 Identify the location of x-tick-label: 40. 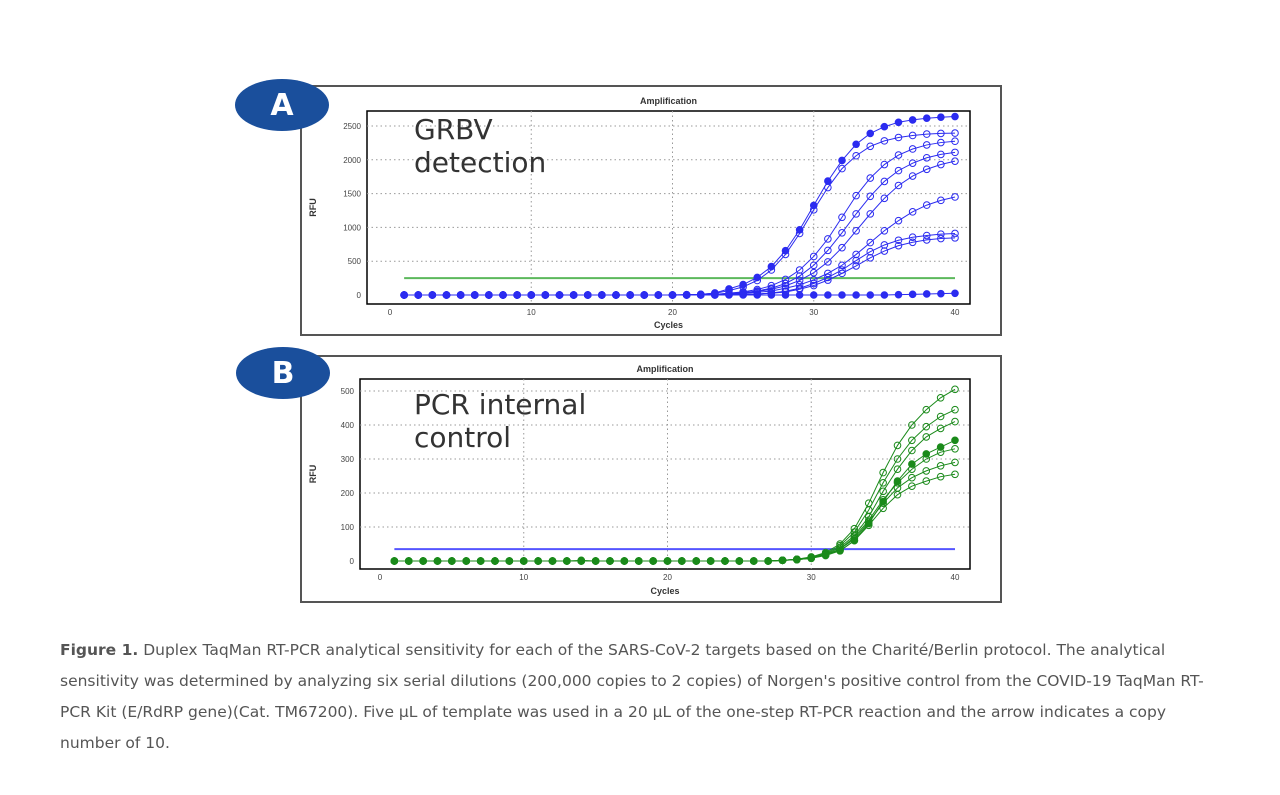
(955, 312).